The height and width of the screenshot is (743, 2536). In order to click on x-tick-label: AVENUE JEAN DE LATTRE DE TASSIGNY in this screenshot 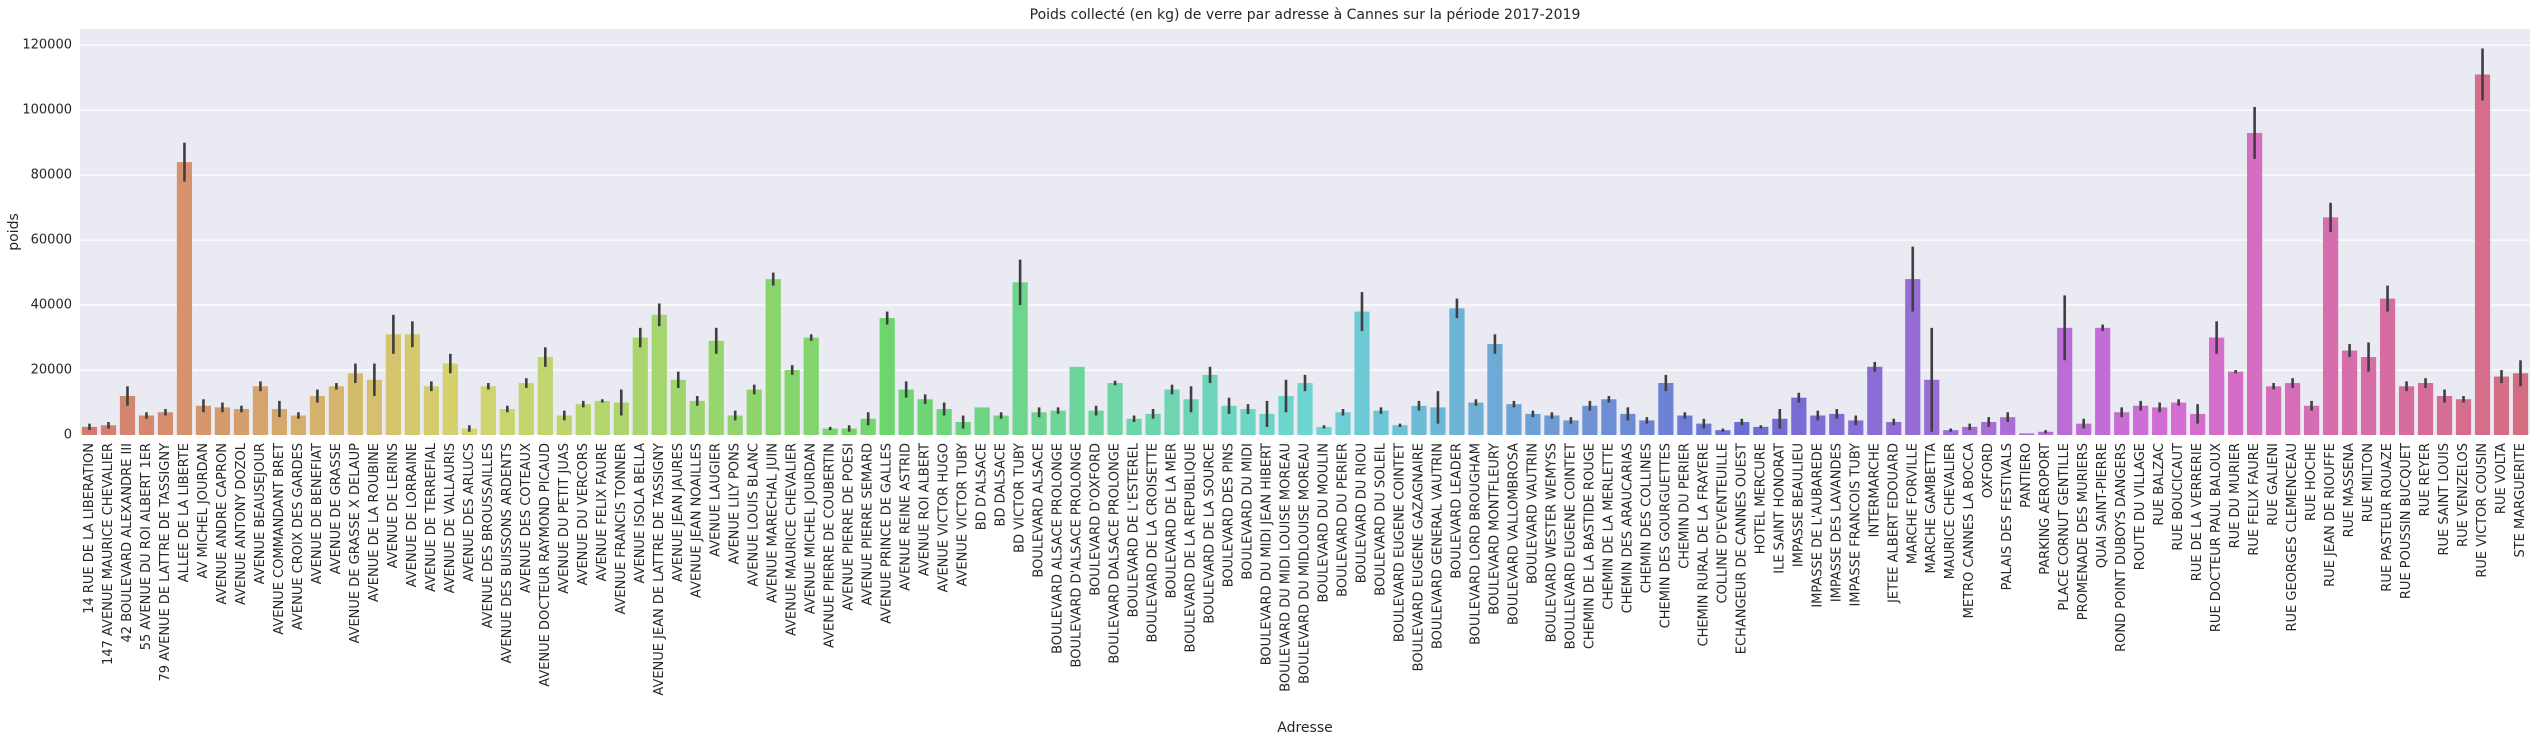, I will do `click(659, 569)`.